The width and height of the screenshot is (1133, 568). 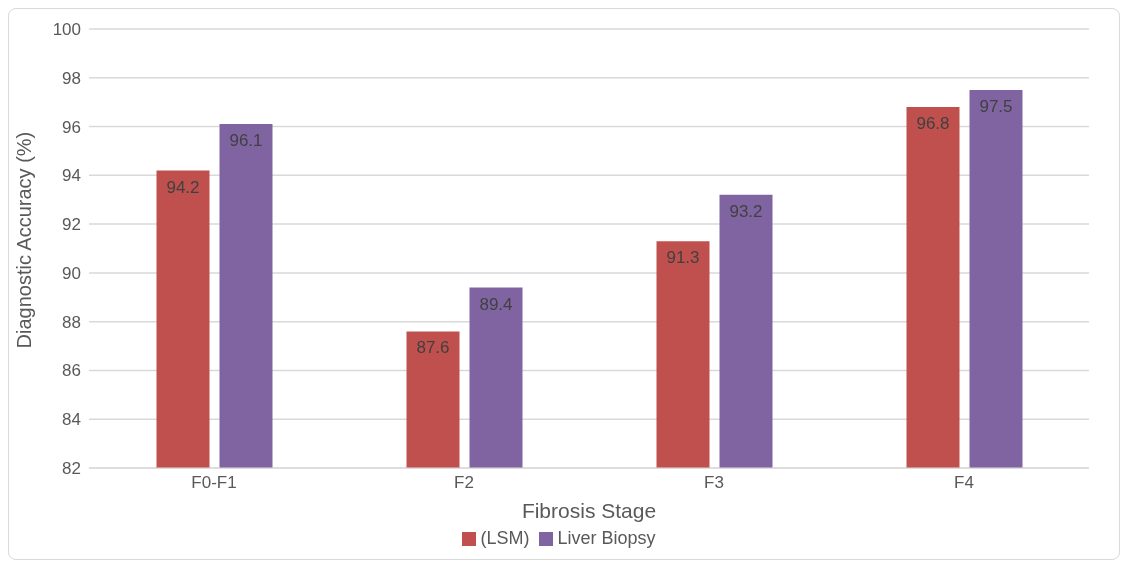 I want to click on y-tick-label: 86, so click(x=71, y=371).